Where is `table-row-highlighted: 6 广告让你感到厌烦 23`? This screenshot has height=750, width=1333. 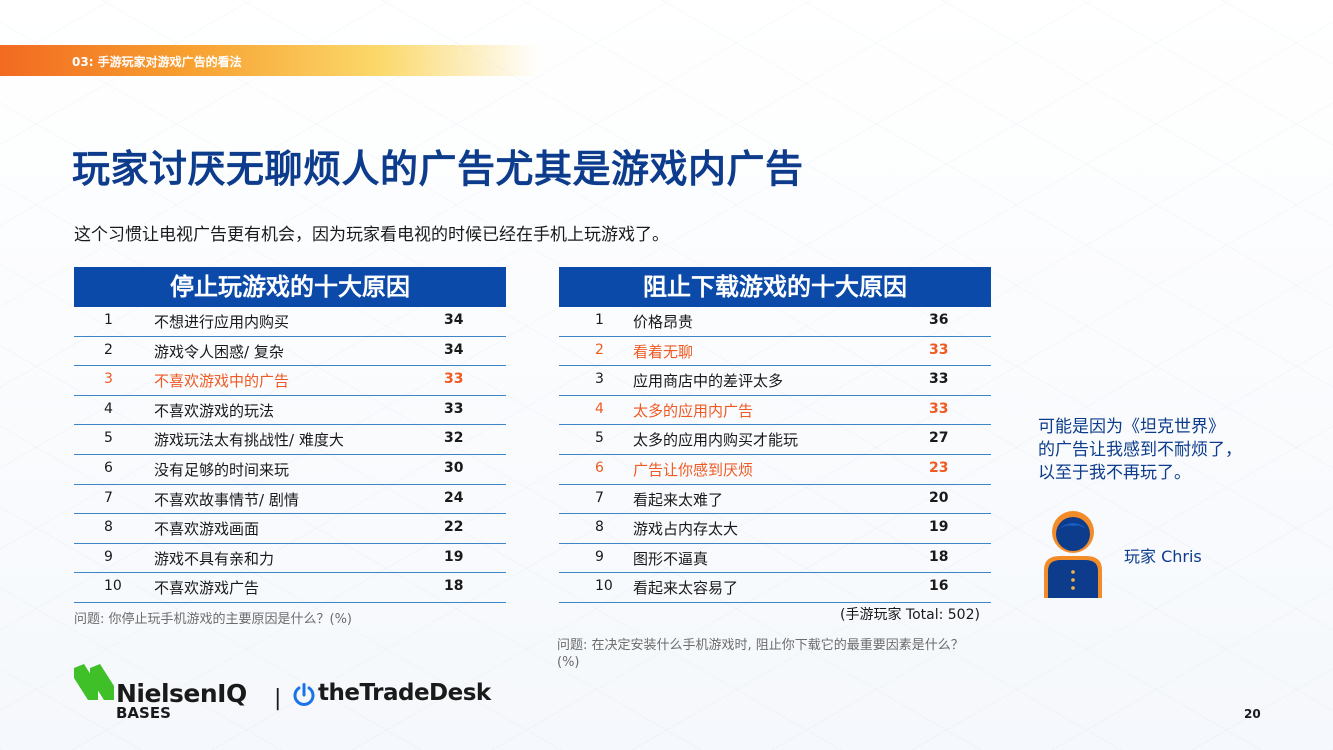
table-row-highlighted: 6 广告让你感到厌烦 23 is located at coordinates (775, 470).